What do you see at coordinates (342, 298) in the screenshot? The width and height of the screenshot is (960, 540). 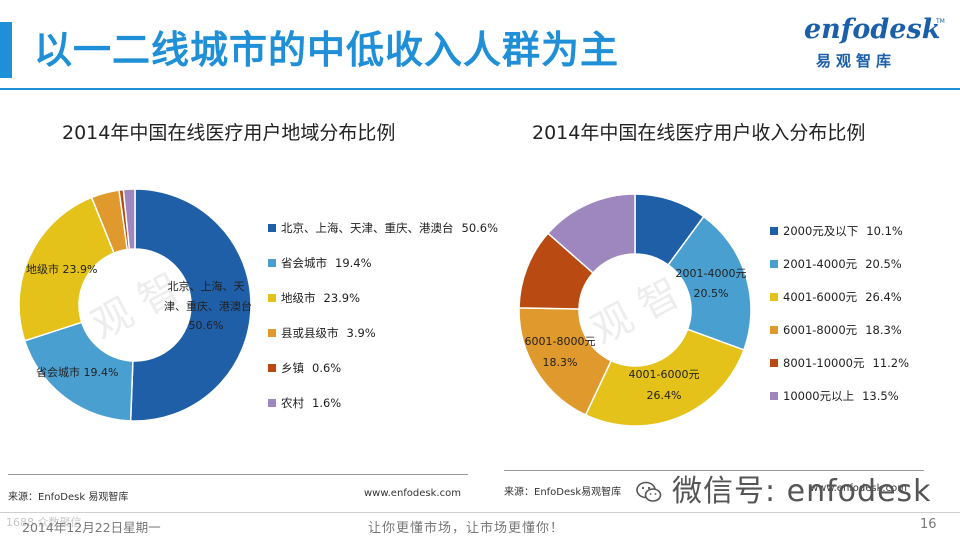 I see `chart1-legend-value: 23.9%` at bounding box center [342, 298].